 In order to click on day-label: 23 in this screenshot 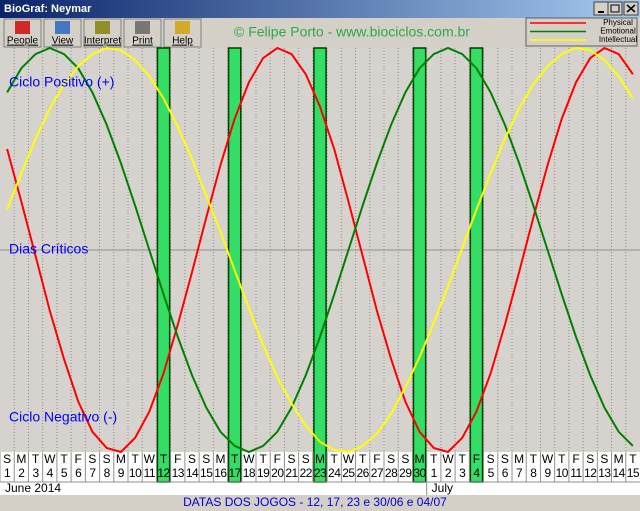, I will do `click(320, 473)`.